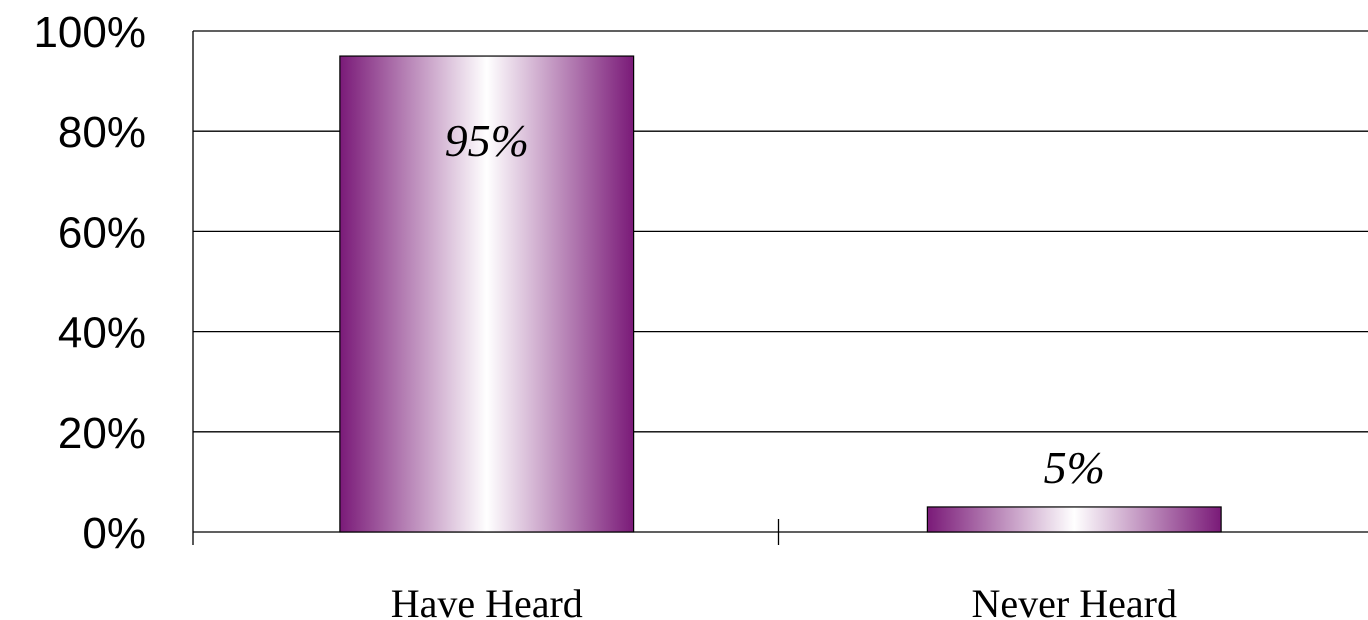 This screenshot has width=1368, height=620. I want to click on y-tick-label: 80%, so click(102, 132).